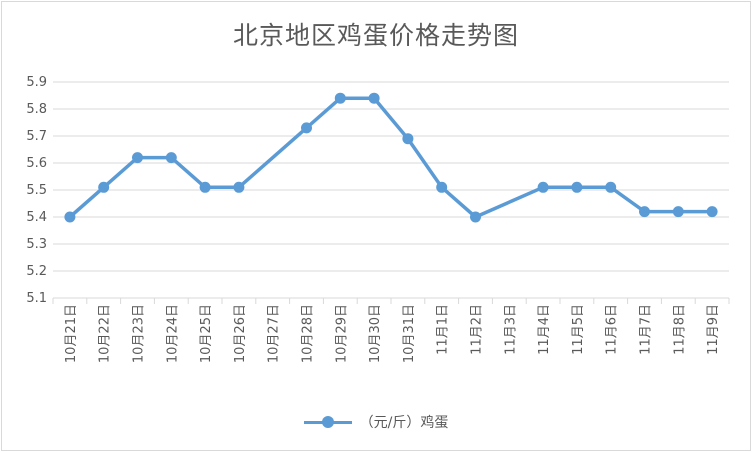  I want to click on y-tick-label: 5.3, so click(36, 244).